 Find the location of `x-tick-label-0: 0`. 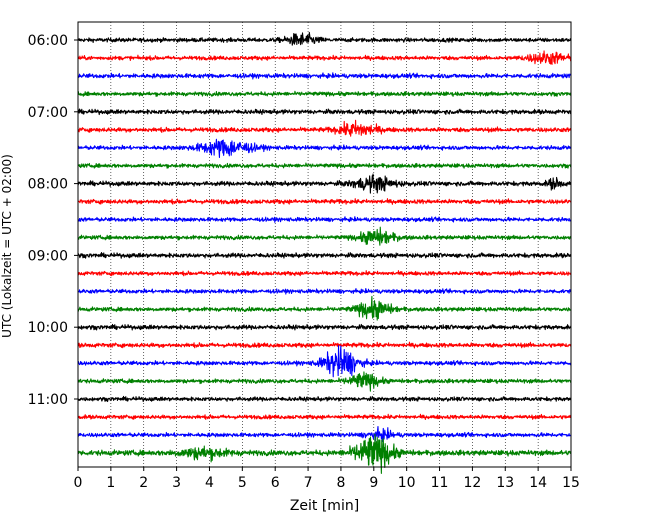

x-tick-label-0: 0 is located at coordinates (78, 483).